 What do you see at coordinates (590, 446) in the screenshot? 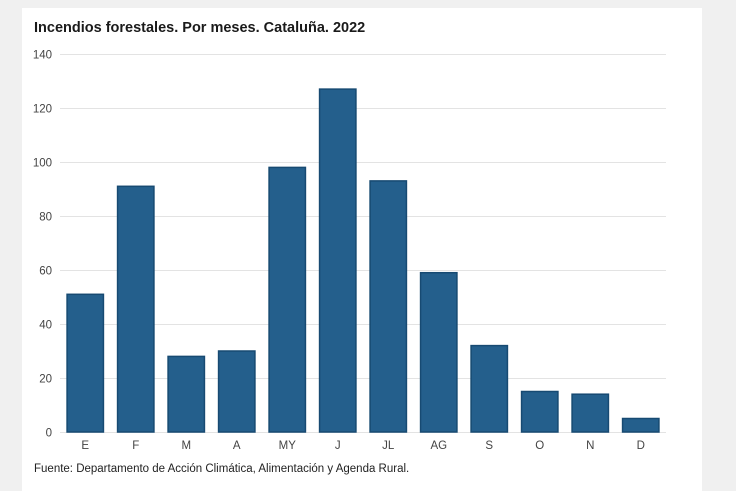
I see `x-tick-label: N` at bounding box center [590, 446].